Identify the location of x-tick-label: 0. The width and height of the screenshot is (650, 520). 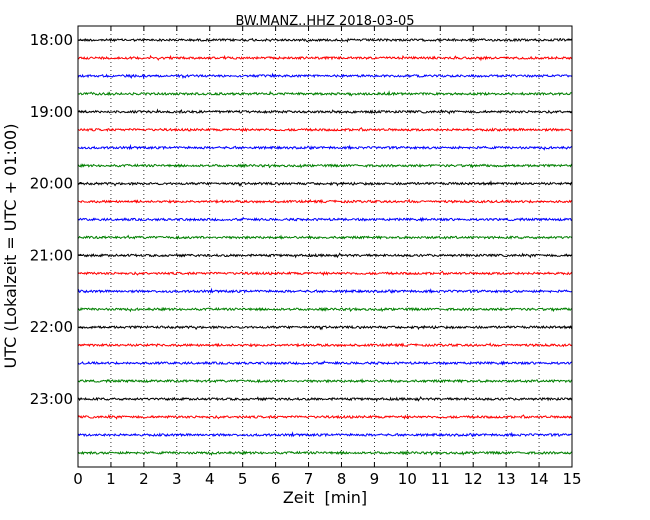
(78, 479).